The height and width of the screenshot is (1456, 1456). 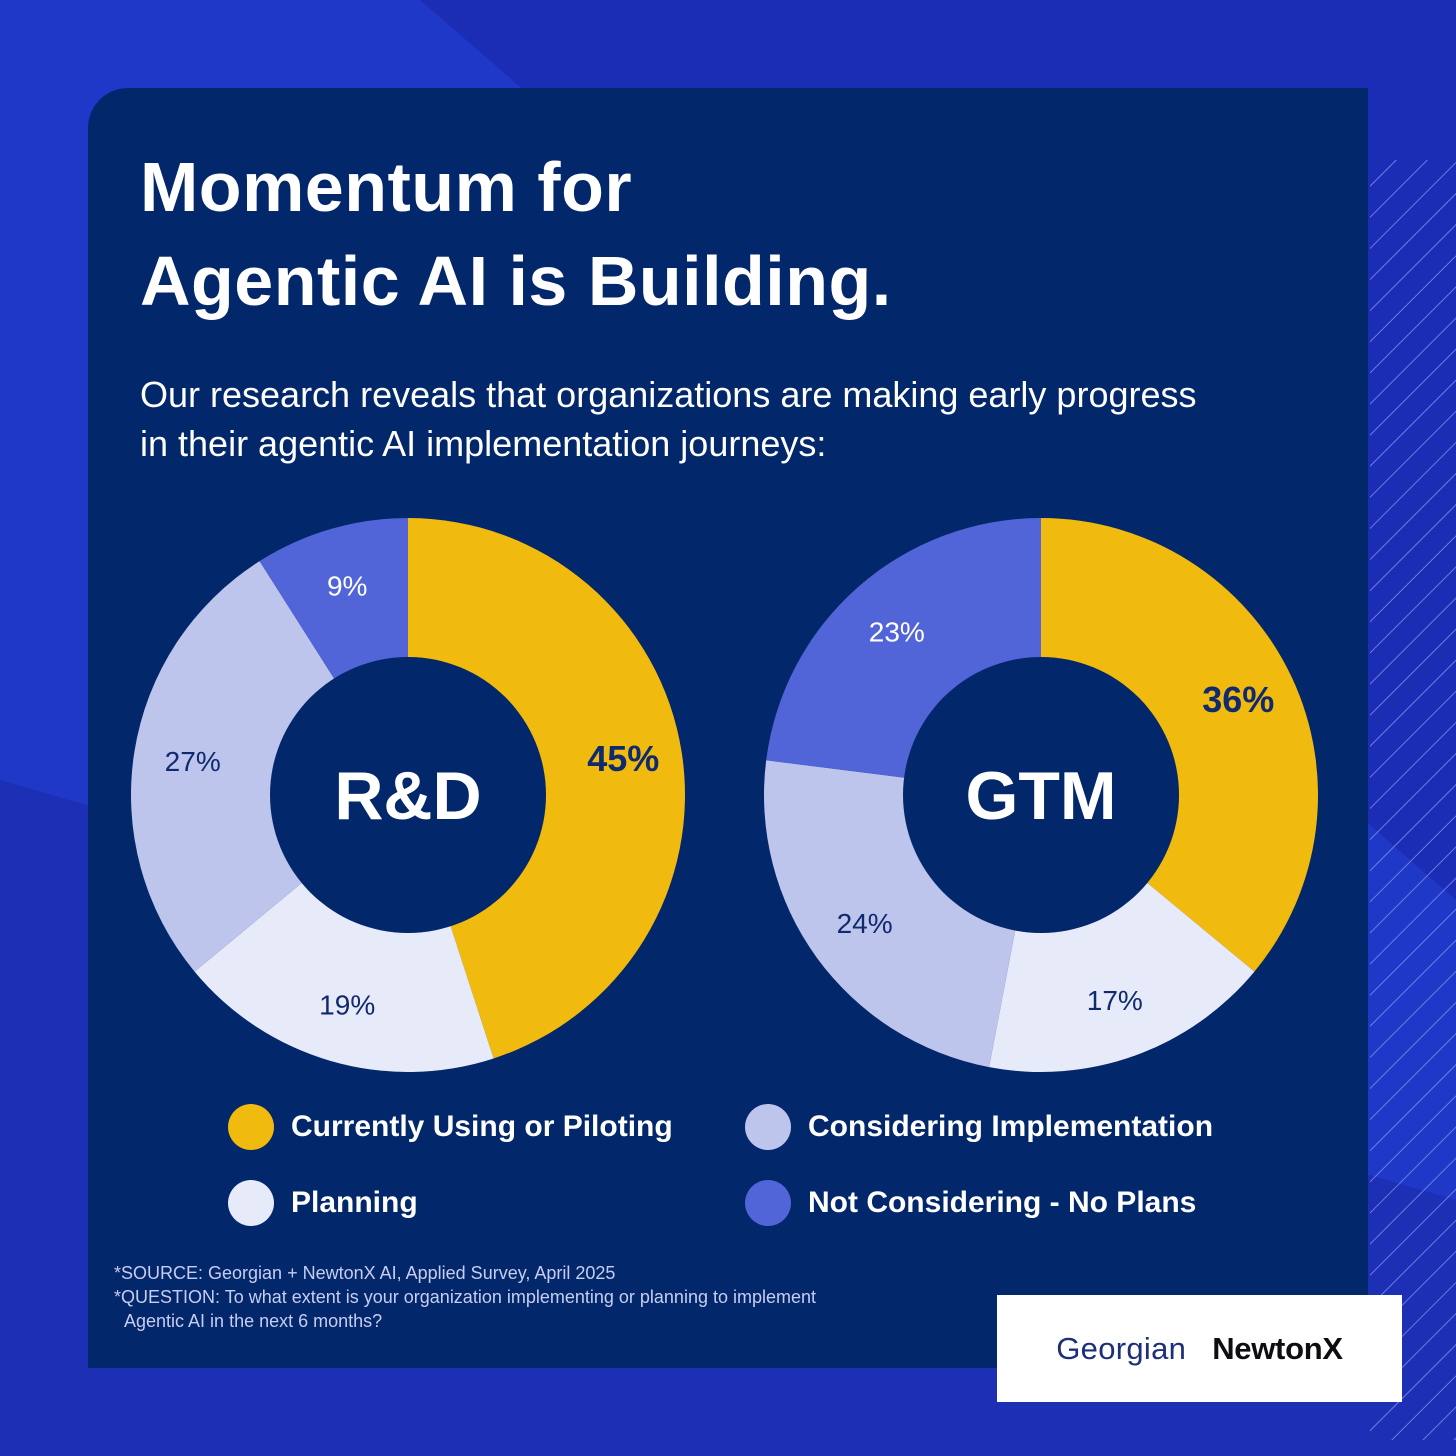 I want to click on slice-value-label: 36%, so click(x=1238, y=699).